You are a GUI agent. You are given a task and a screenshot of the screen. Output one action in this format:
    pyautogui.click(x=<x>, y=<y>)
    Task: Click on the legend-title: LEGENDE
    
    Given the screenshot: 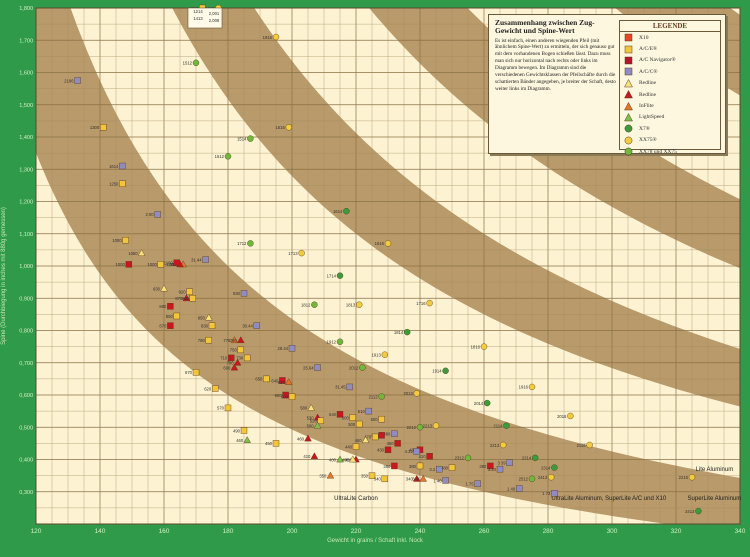 What is the action you would take?
    pyautogui.click(x=670, y=26)
    